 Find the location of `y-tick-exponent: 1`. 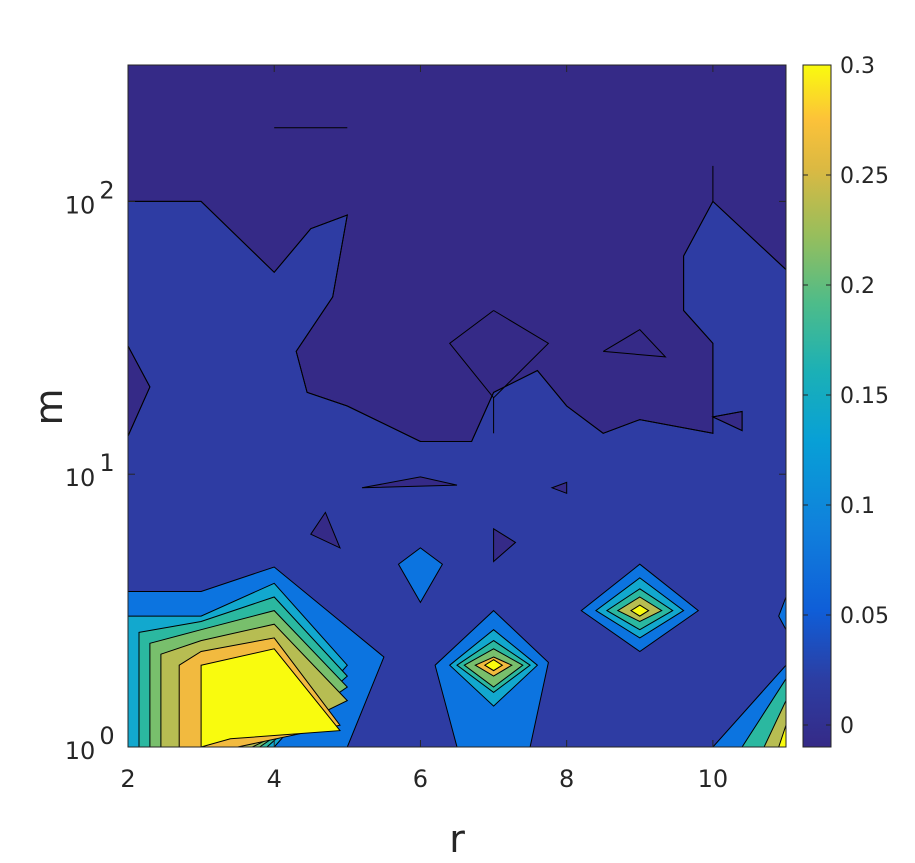

y-tick-exponent: 1 is located at coordinates (106, 463).